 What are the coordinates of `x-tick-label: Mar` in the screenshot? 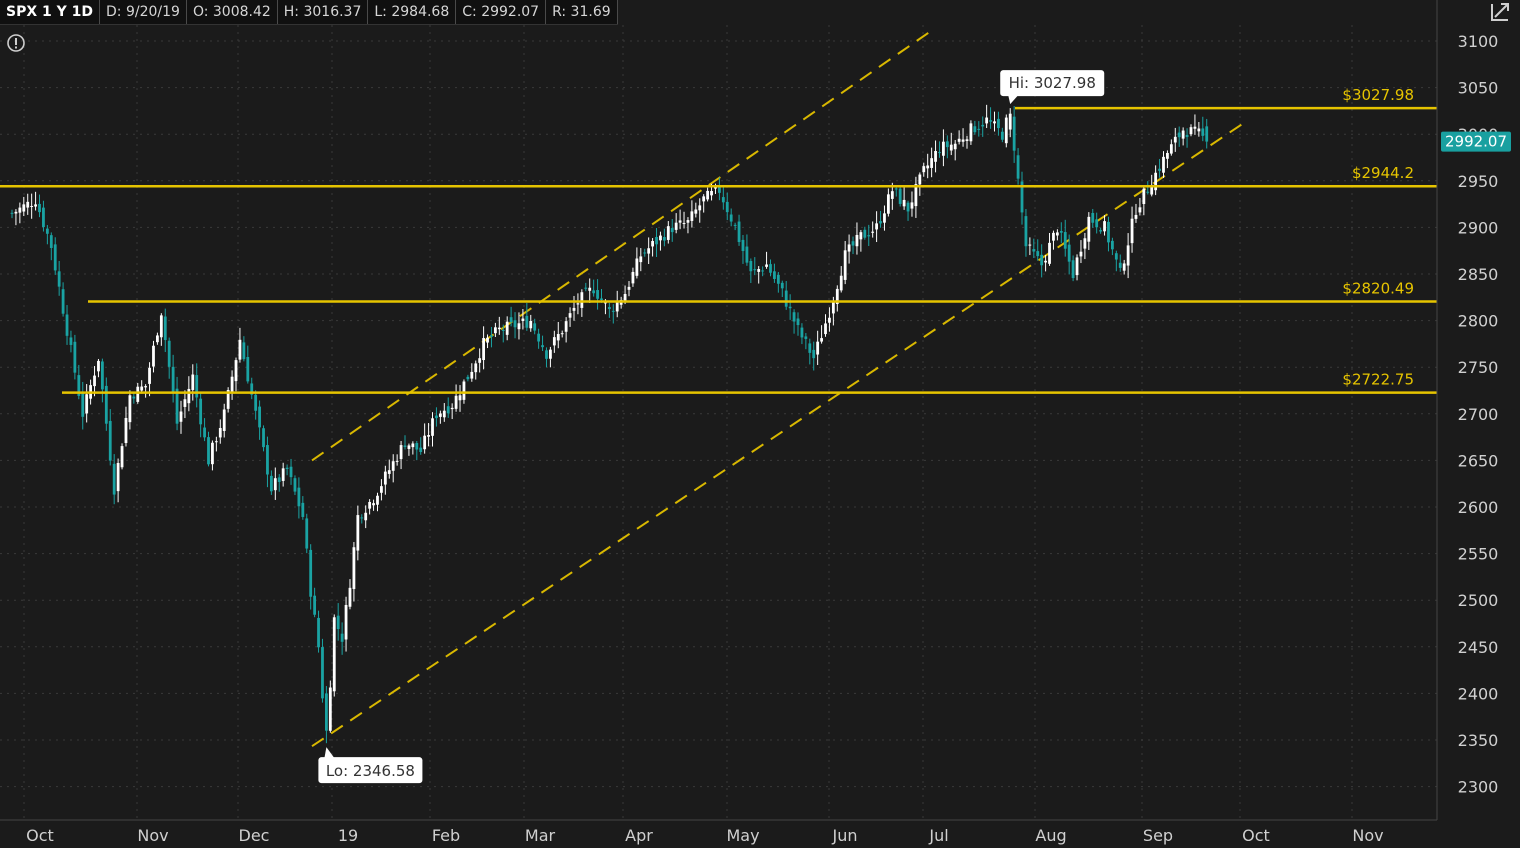 It's located at (540, 835).